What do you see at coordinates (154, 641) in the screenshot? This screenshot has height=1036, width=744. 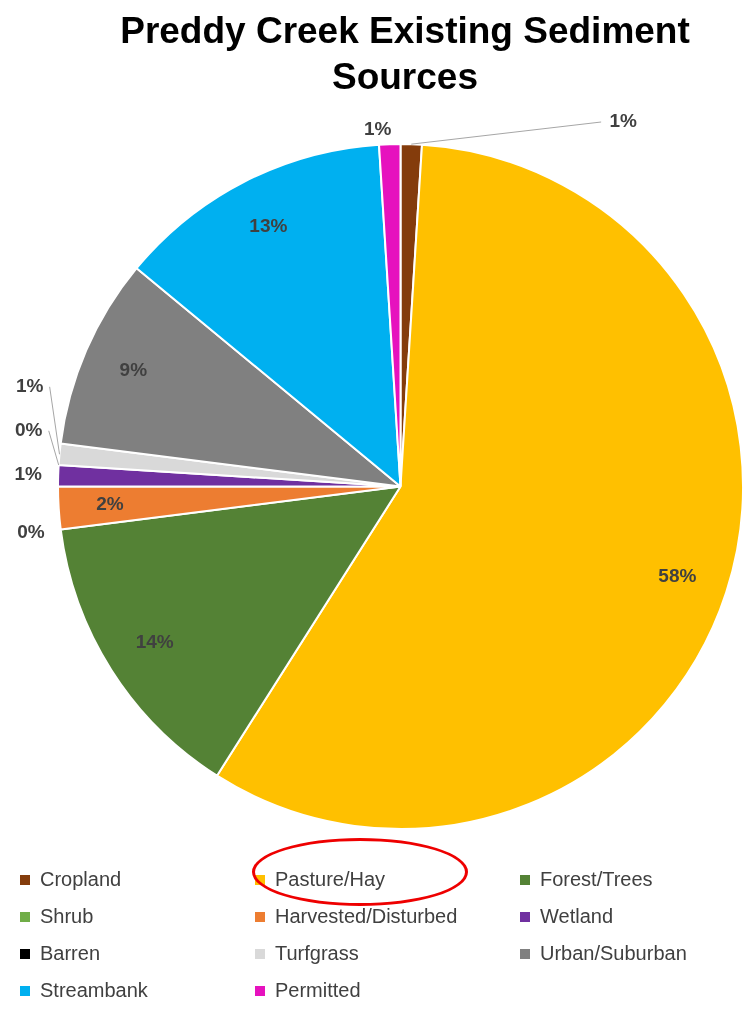 I see `data-label: 14%` at bounding box center [154, 641].